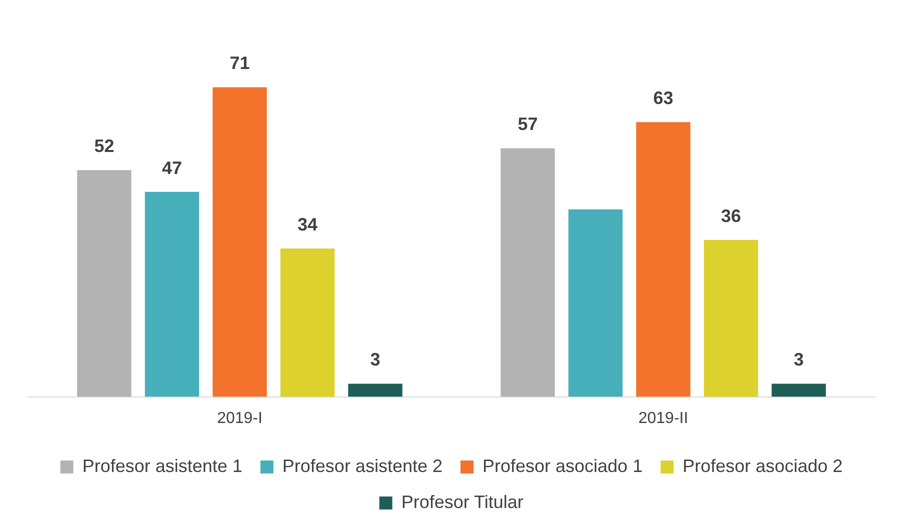  Describe the element at coordinates (239, 418) in the screenshot. I see `x-tick-label: 2019-I` at that location.